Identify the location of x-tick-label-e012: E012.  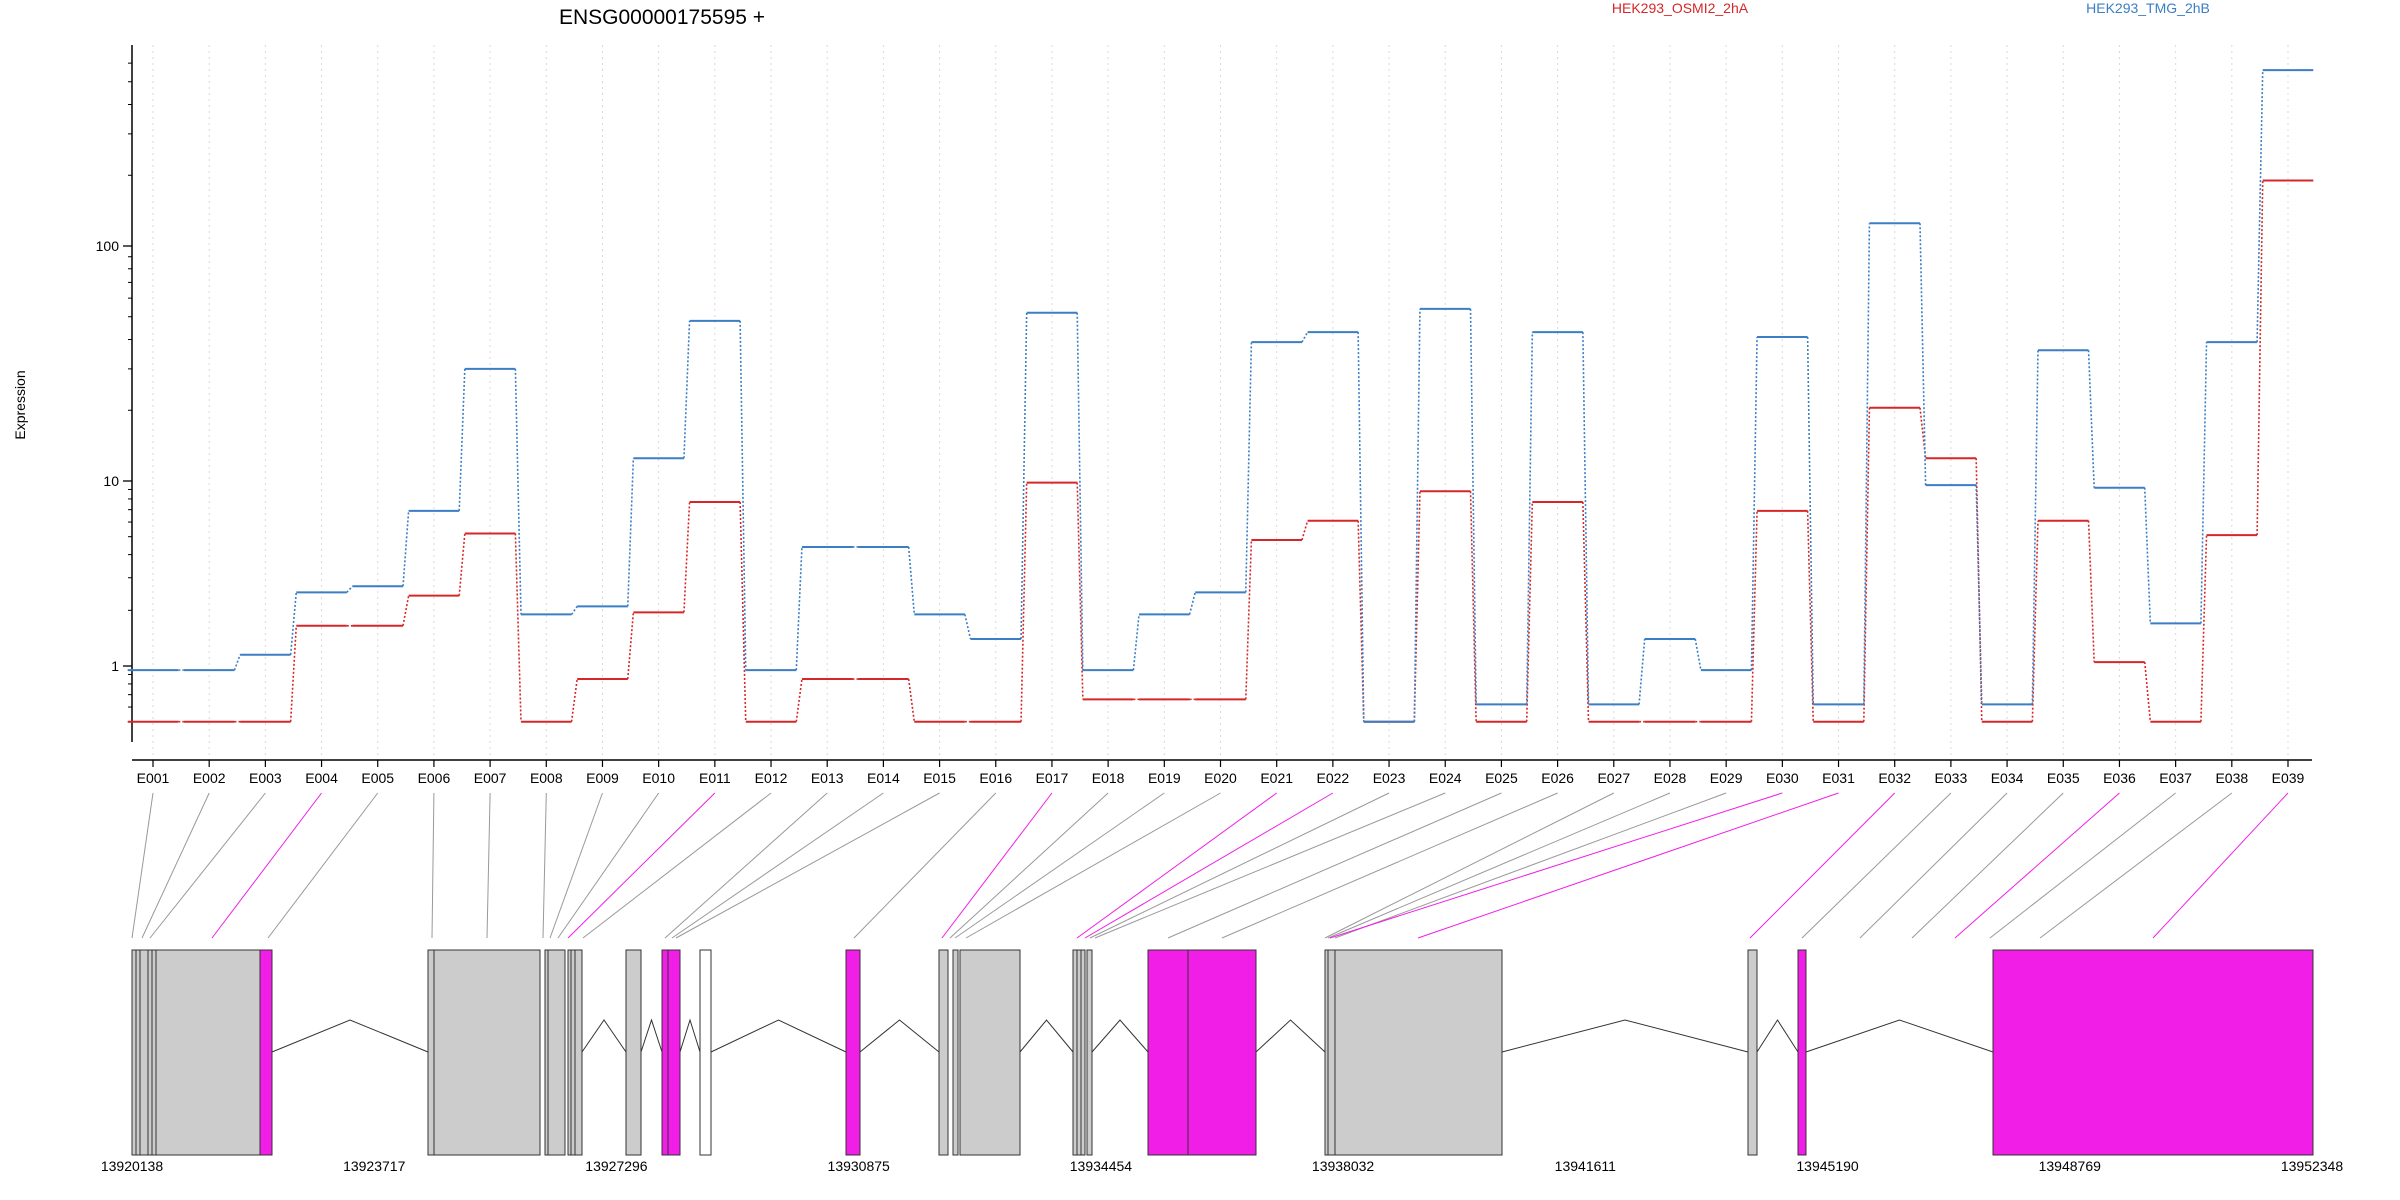
(771, 778).